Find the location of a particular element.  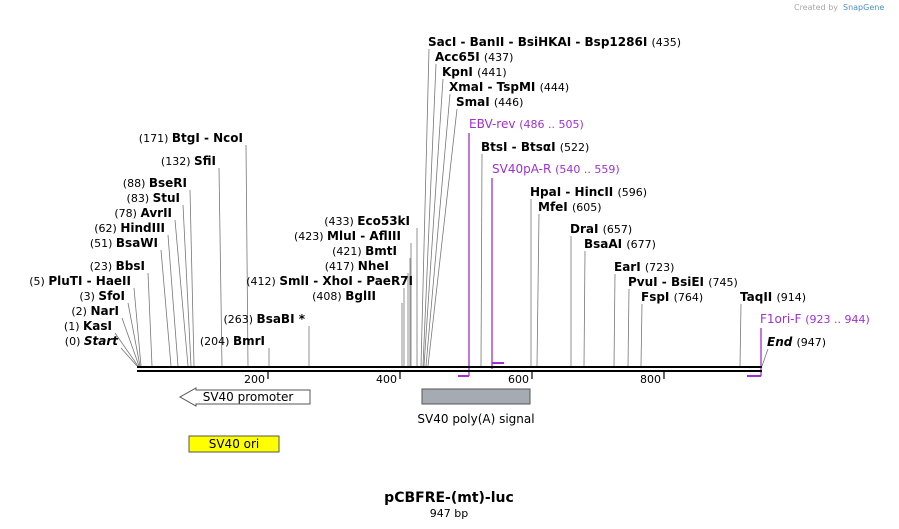

site-label: (0) Start is located at coordinates (92, 341).